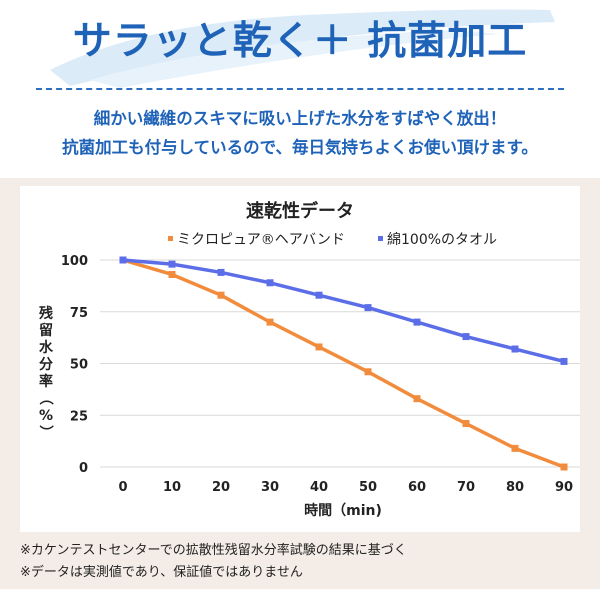  I want to click on footnote-2: ※データは実測値であり、保証値ではありません, so click(161, 572).